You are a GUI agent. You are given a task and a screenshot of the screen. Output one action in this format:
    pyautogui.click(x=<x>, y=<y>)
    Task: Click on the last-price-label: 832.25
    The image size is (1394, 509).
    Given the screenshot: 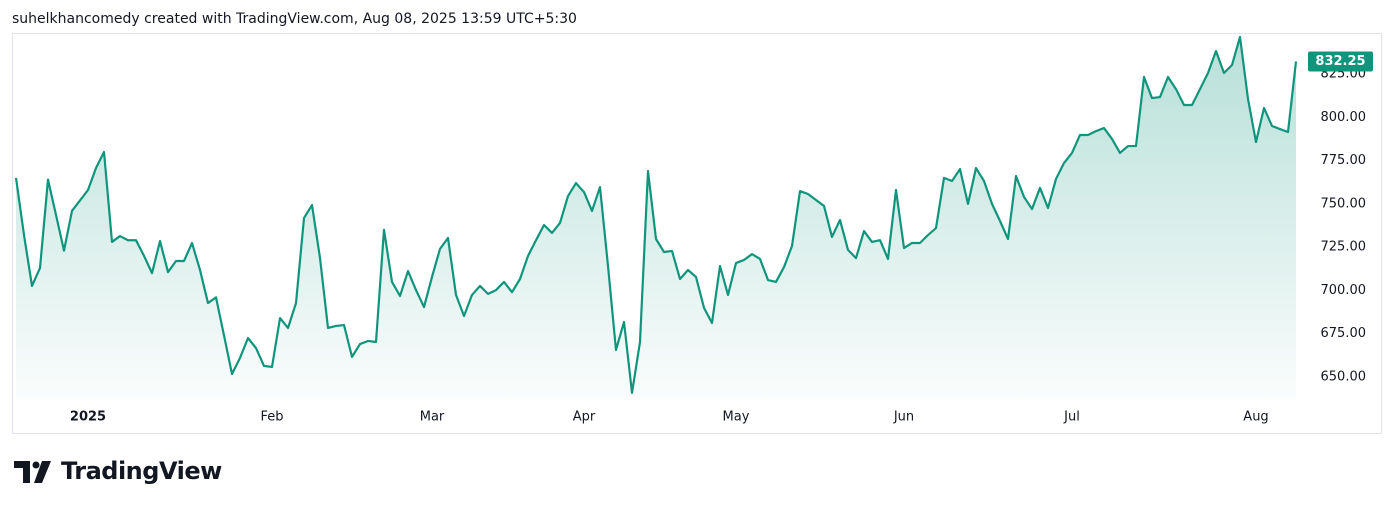 What is the action you would take?
    pyautogui.click(x=1340, y=61)
    